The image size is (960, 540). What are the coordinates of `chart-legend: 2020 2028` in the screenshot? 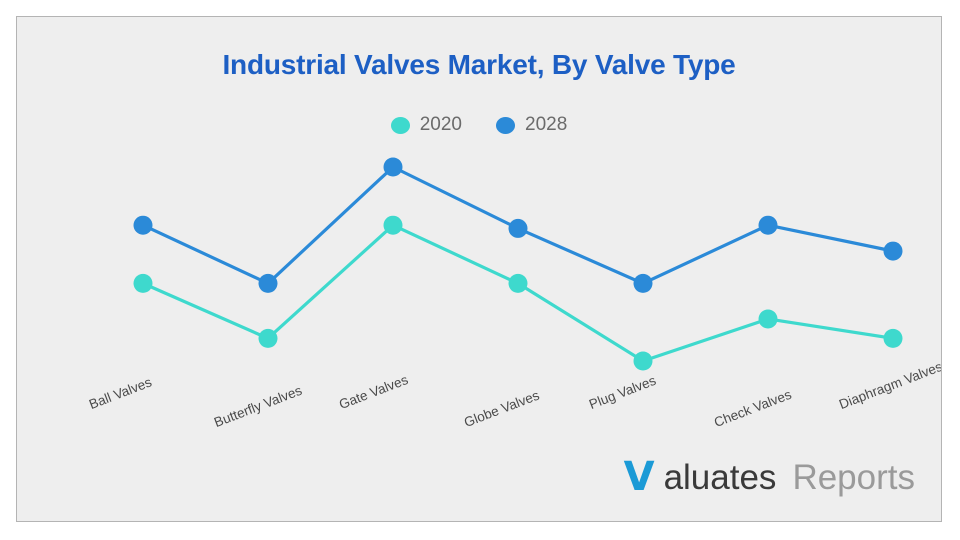 It's located at (479, 125).